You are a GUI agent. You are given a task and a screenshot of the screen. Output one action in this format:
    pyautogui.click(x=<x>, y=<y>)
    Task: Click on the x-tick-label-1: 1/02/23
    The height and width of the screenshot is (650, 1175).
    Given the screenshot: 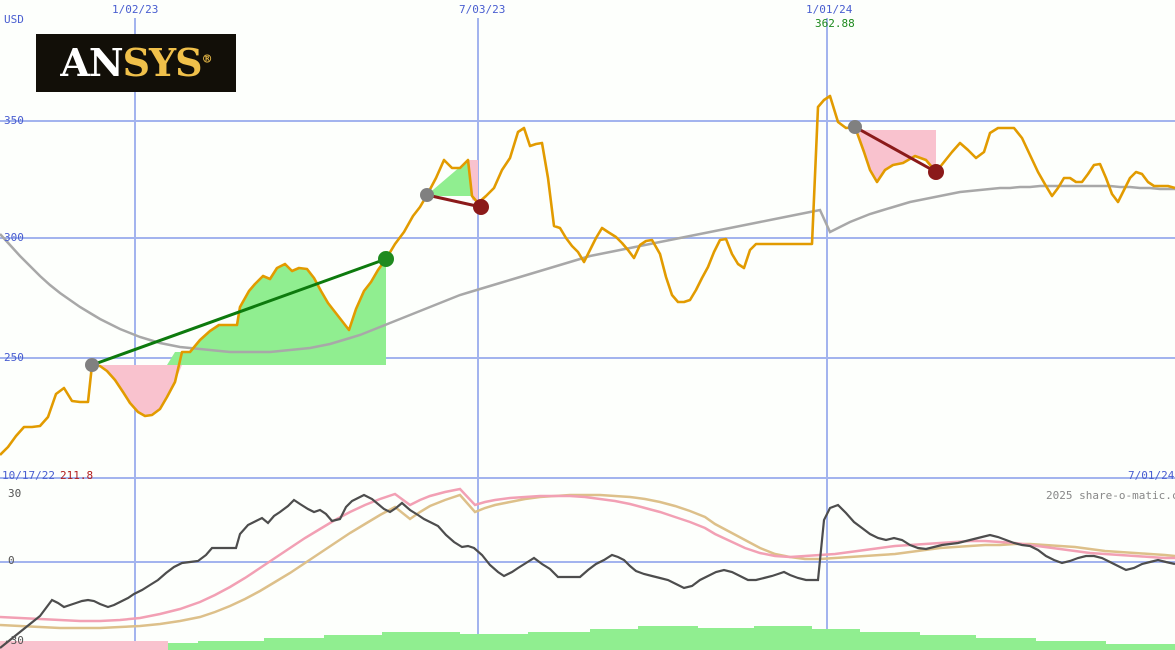 What is the action you would take?
    pyautogui.click(x=135, y=9)
    